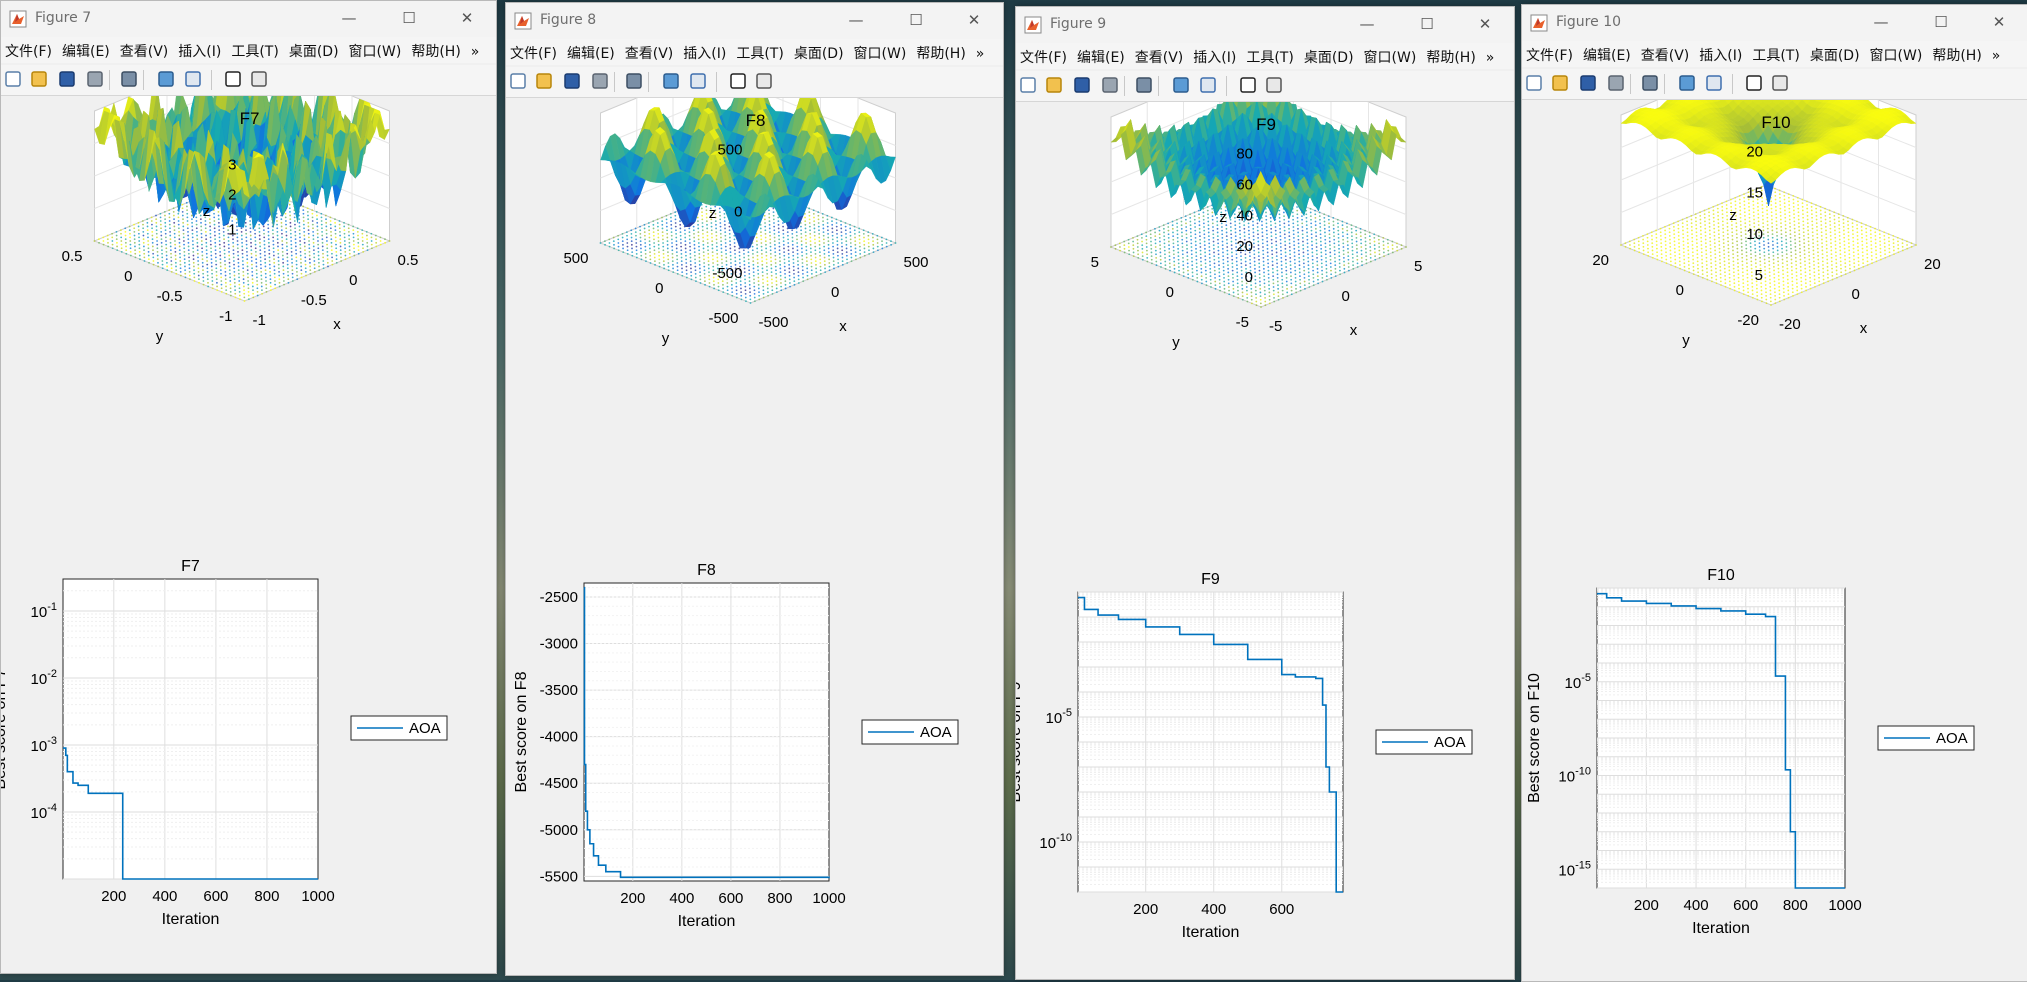 The height and width of the screenshot is (982, 2027). Describe the element at coordinates (1242, 322) in the screenshot. I see `y-tick: -5` at that location.